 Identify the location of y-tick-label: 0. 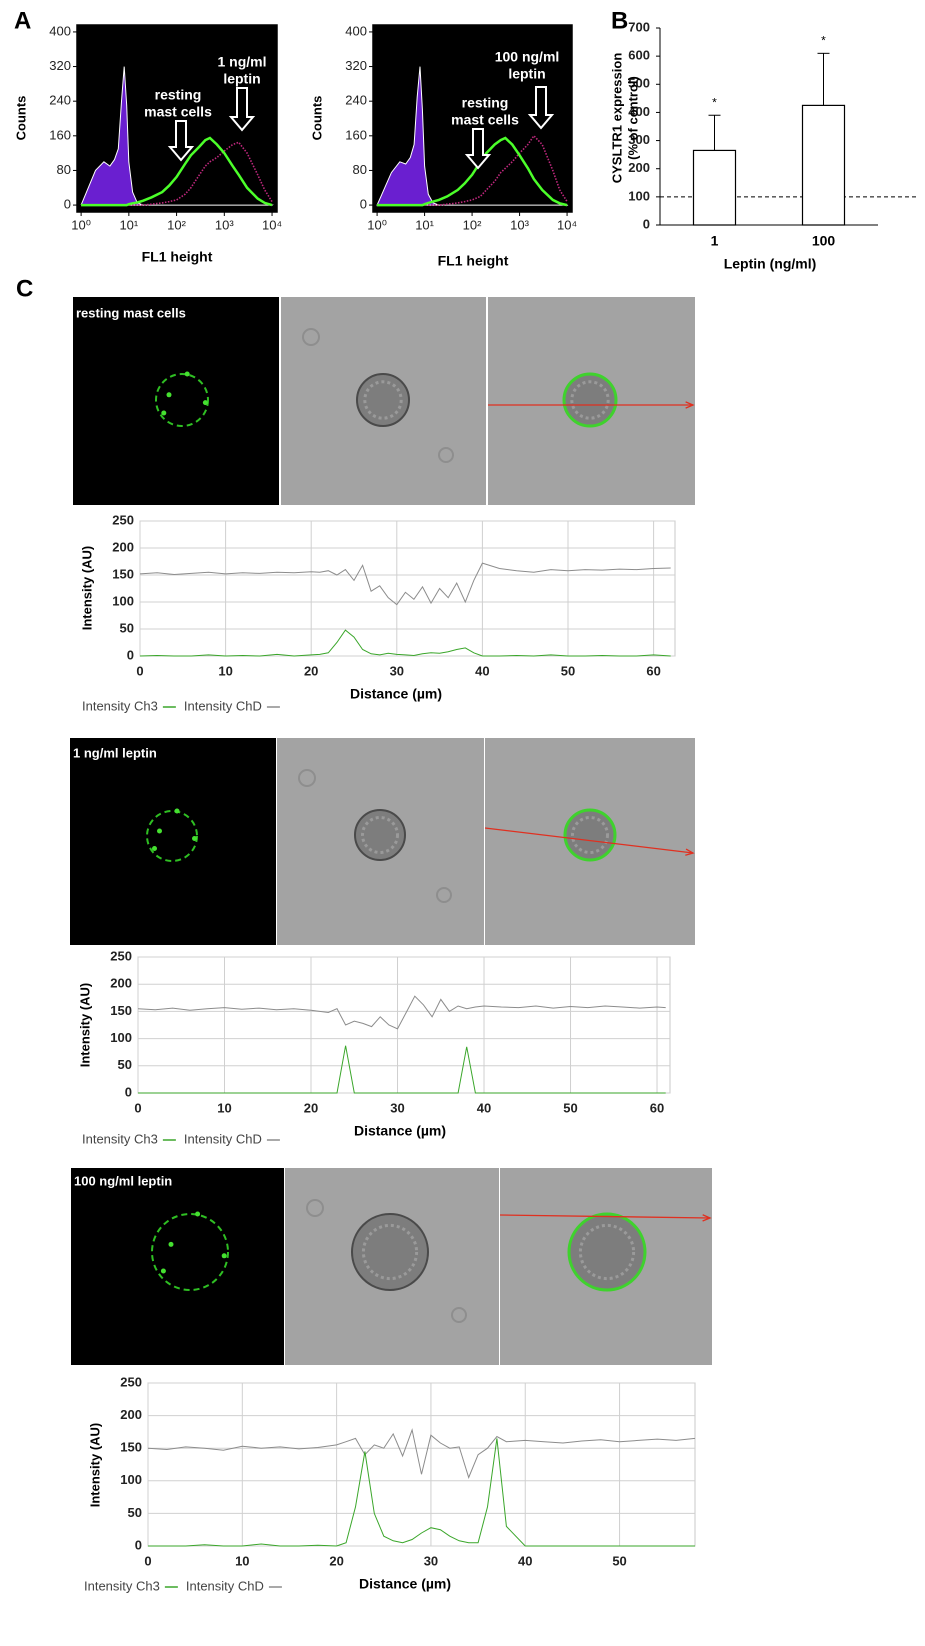
(646, 223).